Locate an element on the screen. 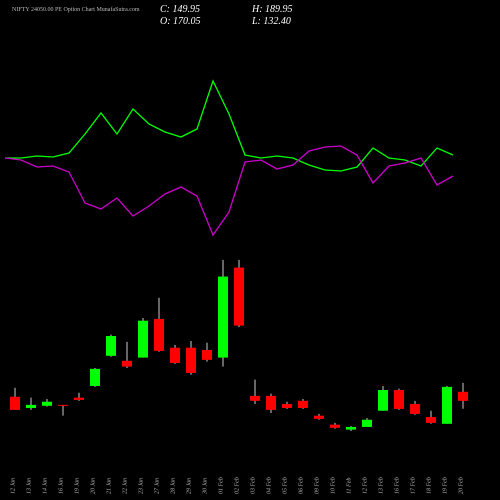  x-tick-label: 20 Jan is located at coordinates (93, 486).